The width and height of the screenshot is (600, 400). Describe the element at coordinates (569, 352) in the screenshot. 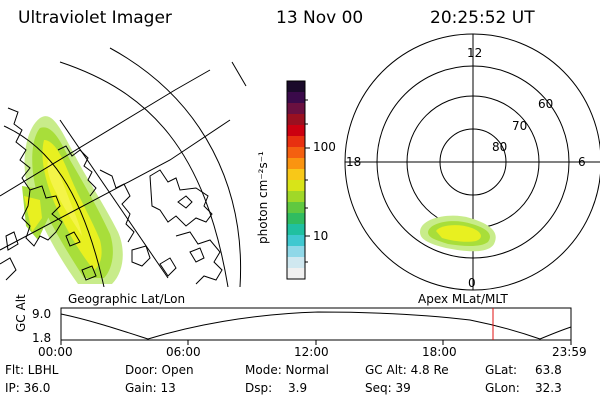

I see `timeline-xtick-2359: 23:59` at that location.